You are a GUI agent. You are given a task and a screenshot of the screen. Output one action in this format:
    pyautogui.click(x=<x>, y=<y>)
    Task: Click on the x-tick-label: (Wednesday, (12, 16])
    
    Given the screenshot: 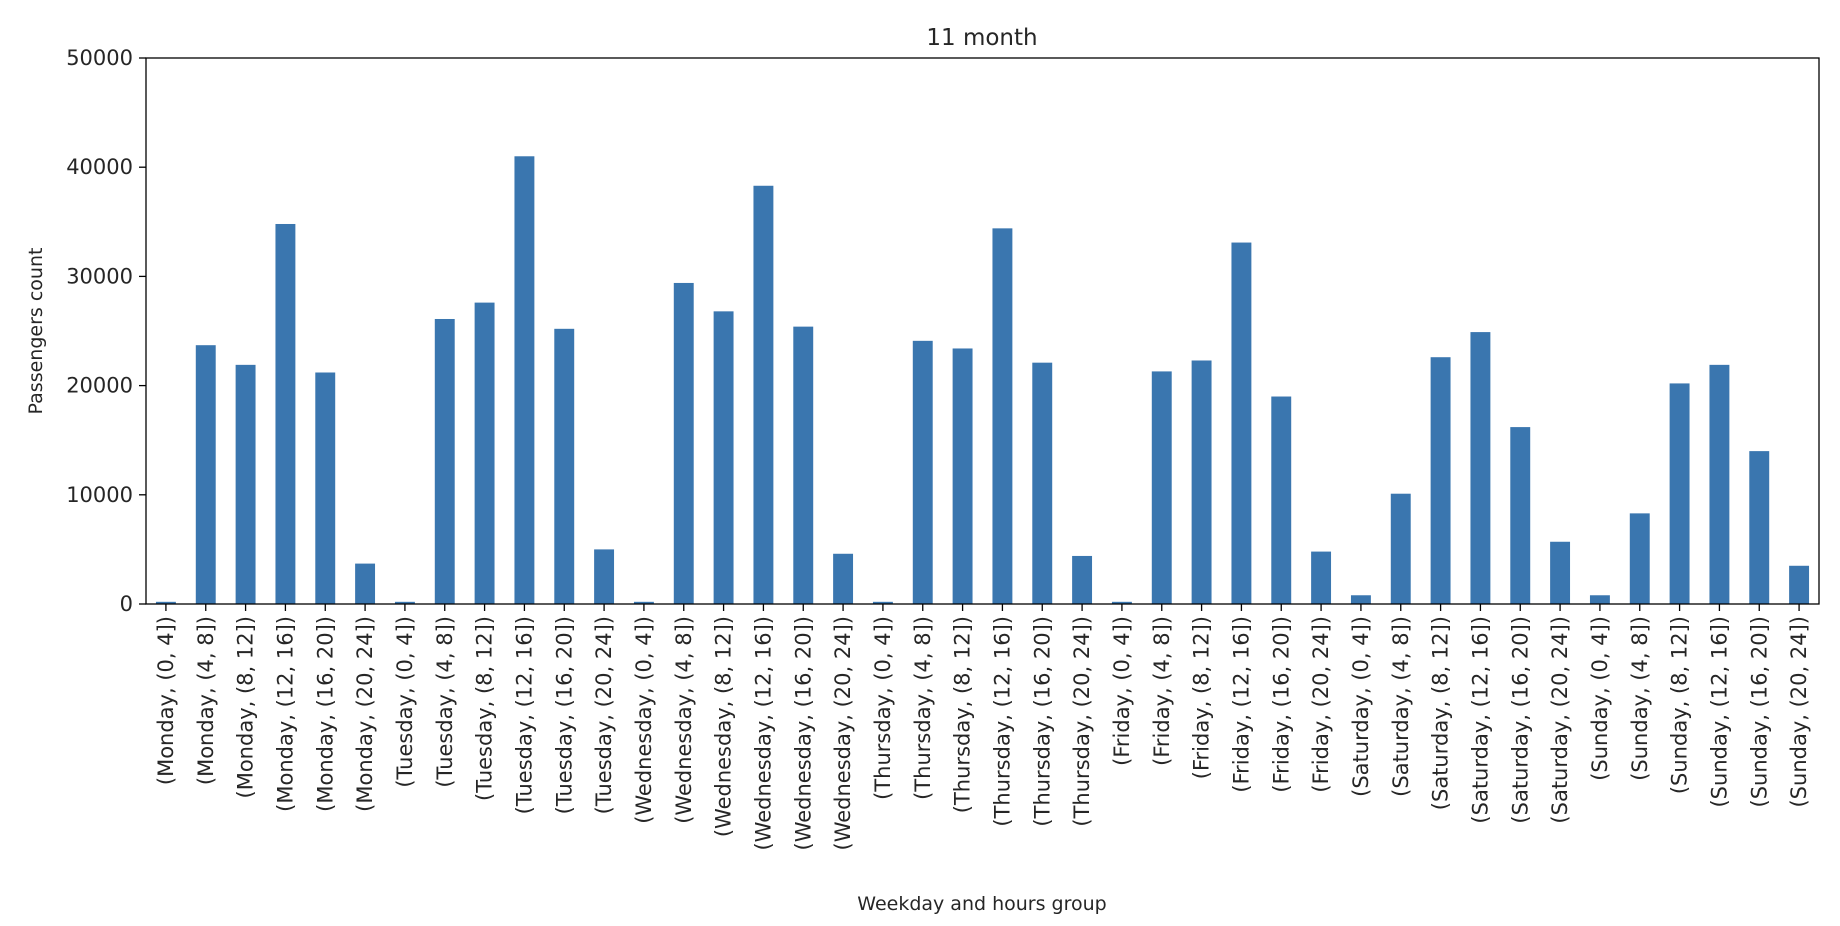 What is the action you would take?
    pyautogui.click(x=763, y=733)
    